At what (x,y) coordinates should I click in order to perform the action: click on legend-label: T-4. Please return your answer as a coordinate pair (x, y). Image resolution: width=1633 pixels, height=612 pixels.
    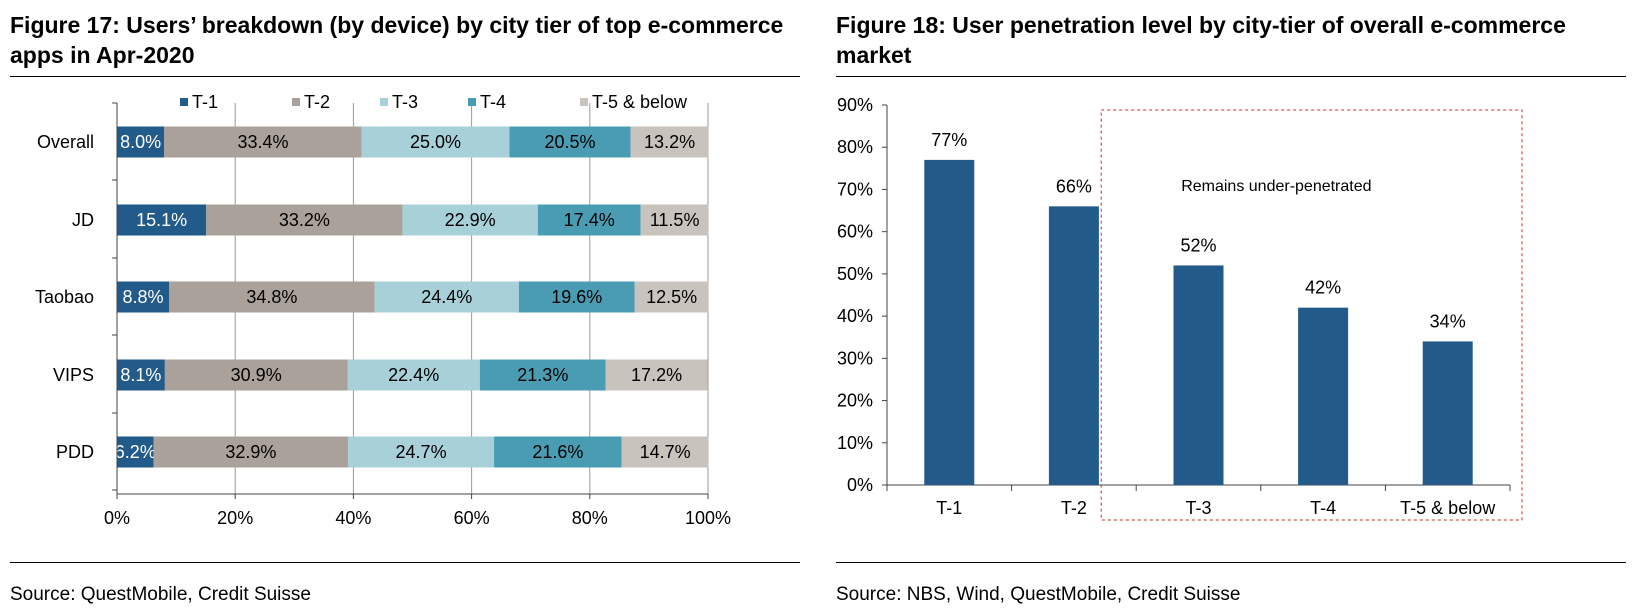
    Looking at the image, I should click on (493, 102).